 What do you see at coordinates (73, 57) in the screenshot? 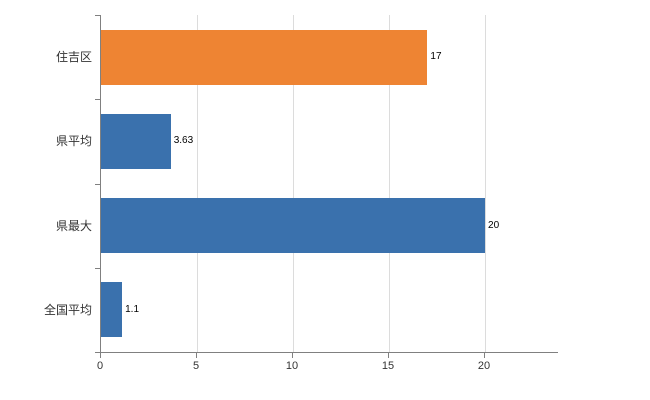
I see `category-label: 住吉区` at bounding box center [73, 57].